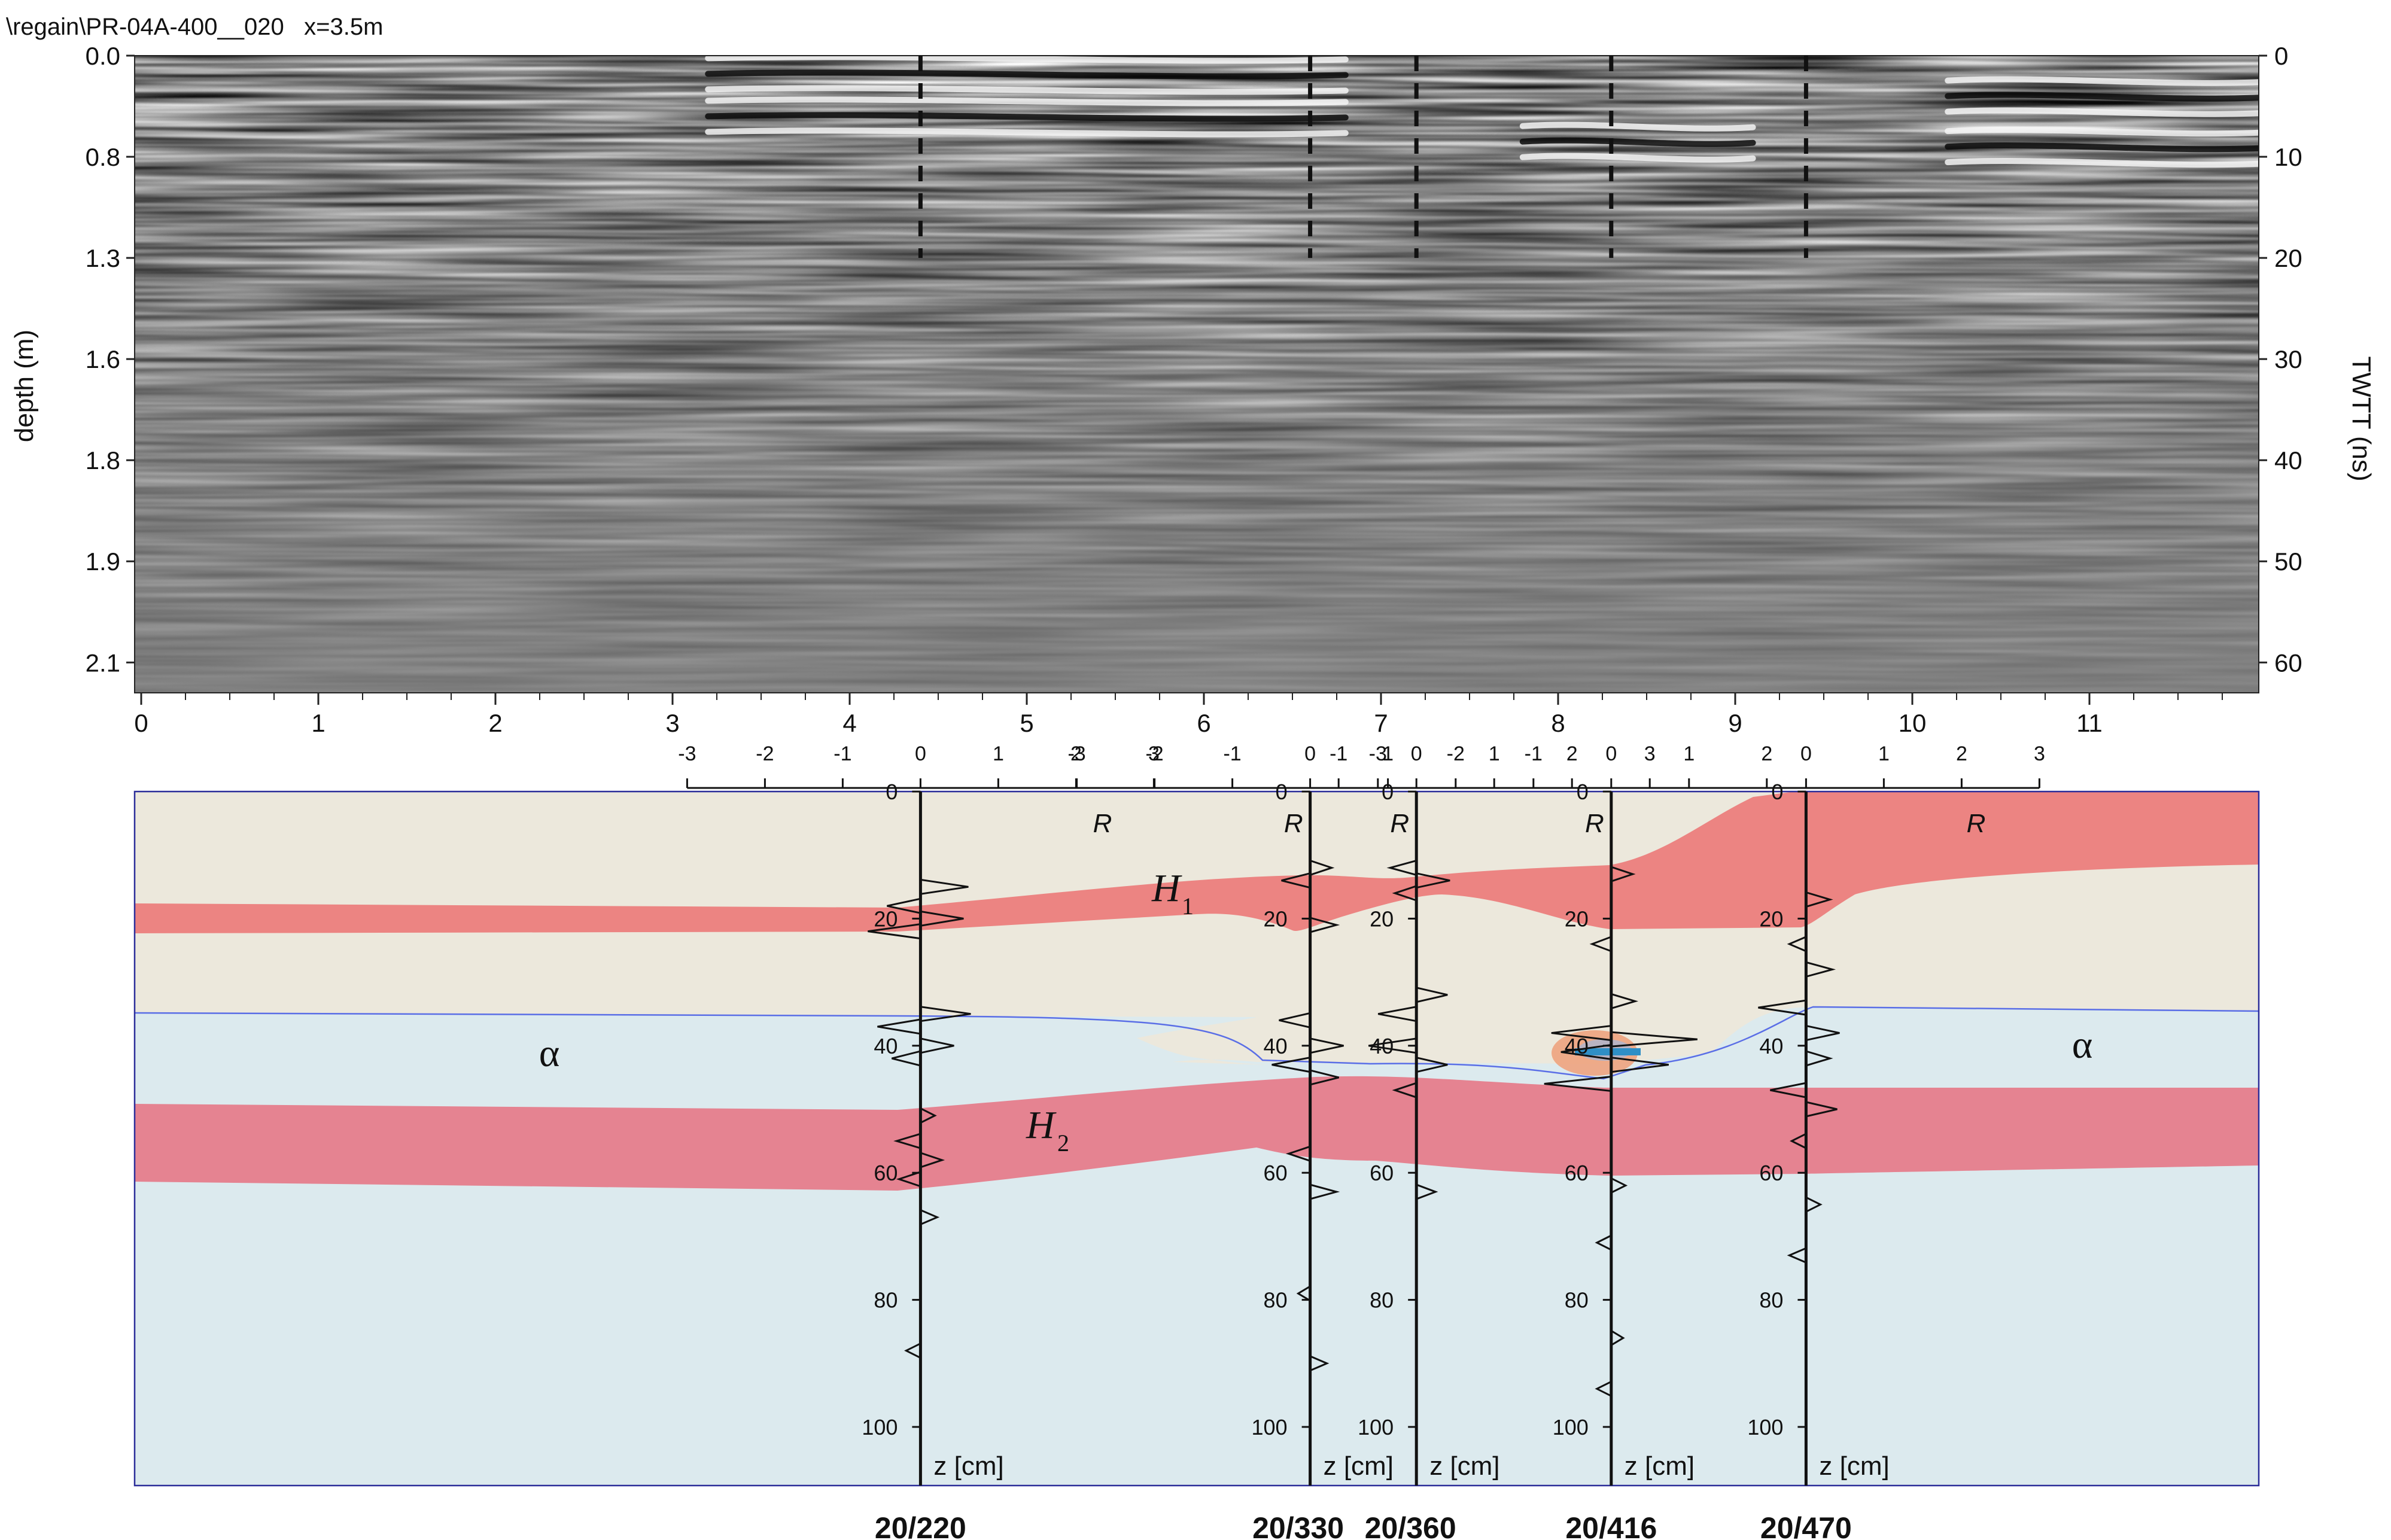 Image resolution: width=2391 pixels, height=1540 pixels. Describe the element at coordinates (1362, 765) in the screenshot. I see `reflectance-axis: -3 -2 -1 0 1 2 3-3 -2 -1 0 1-1 0 1 2 3-3 -2 -1 0 1 2 0 1 2 3` at that location.